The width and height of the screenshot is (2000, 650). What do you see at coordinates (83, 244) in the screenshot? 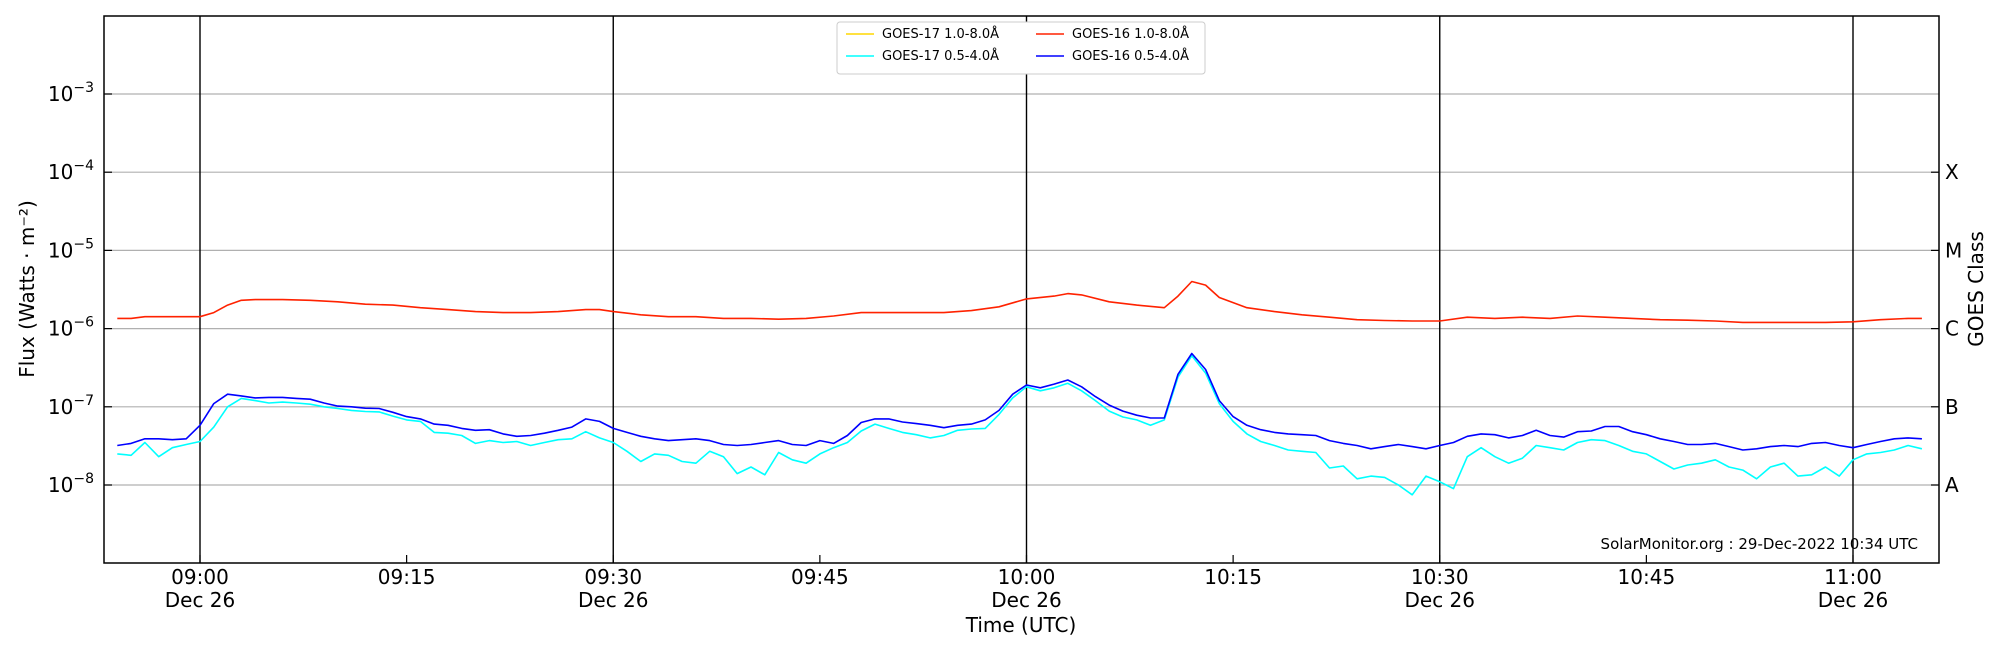
I see `y-tick-exponent: −5` at bounding box center [83, 244].